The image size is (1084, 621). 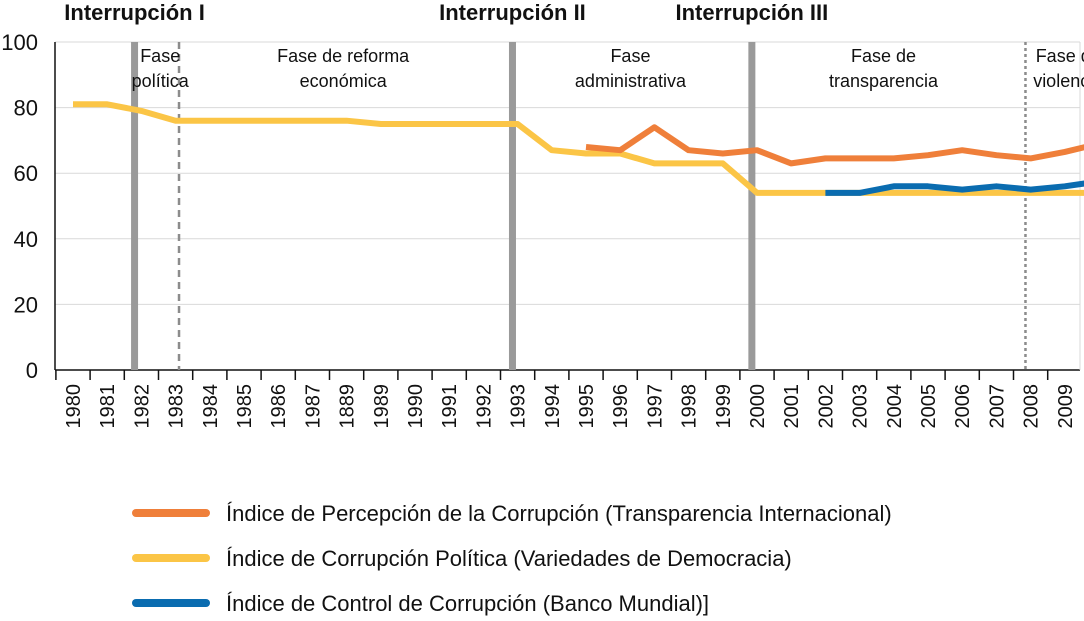 I want to click on x-tick-label: 1995, so click(x=587, y=406).